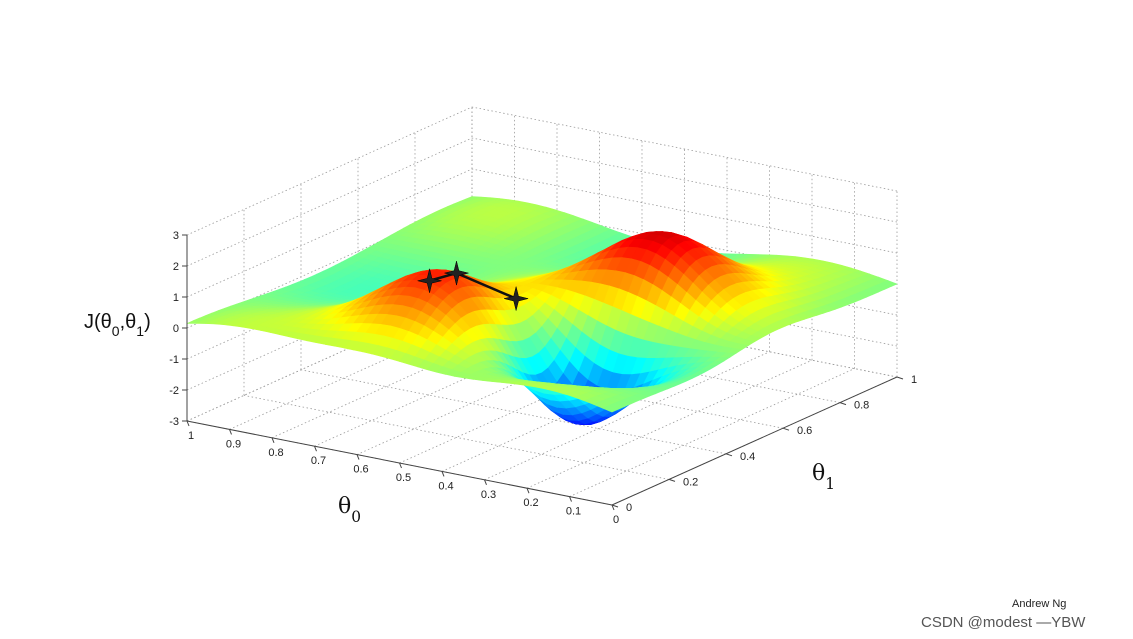 The width and height of the screenshot is (1133, 639). Describe the element at coordinates (233, 444) in the screenshot. I see `x-tick-label: 0.9` at that location.